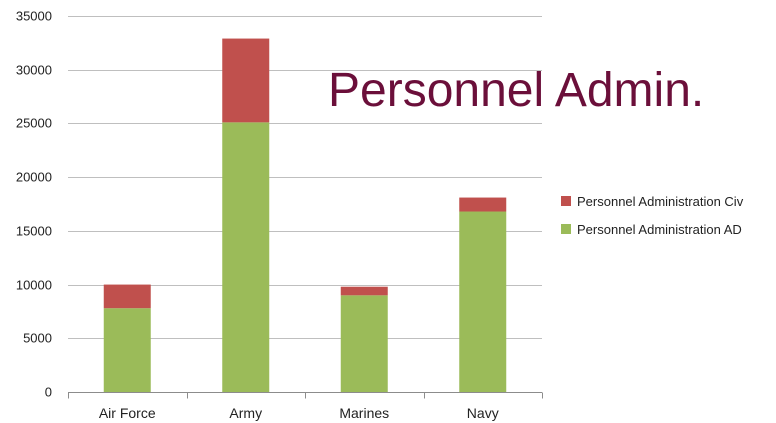  I want to click on legend-label: Personnel Administration Civ, so click(660, 201).